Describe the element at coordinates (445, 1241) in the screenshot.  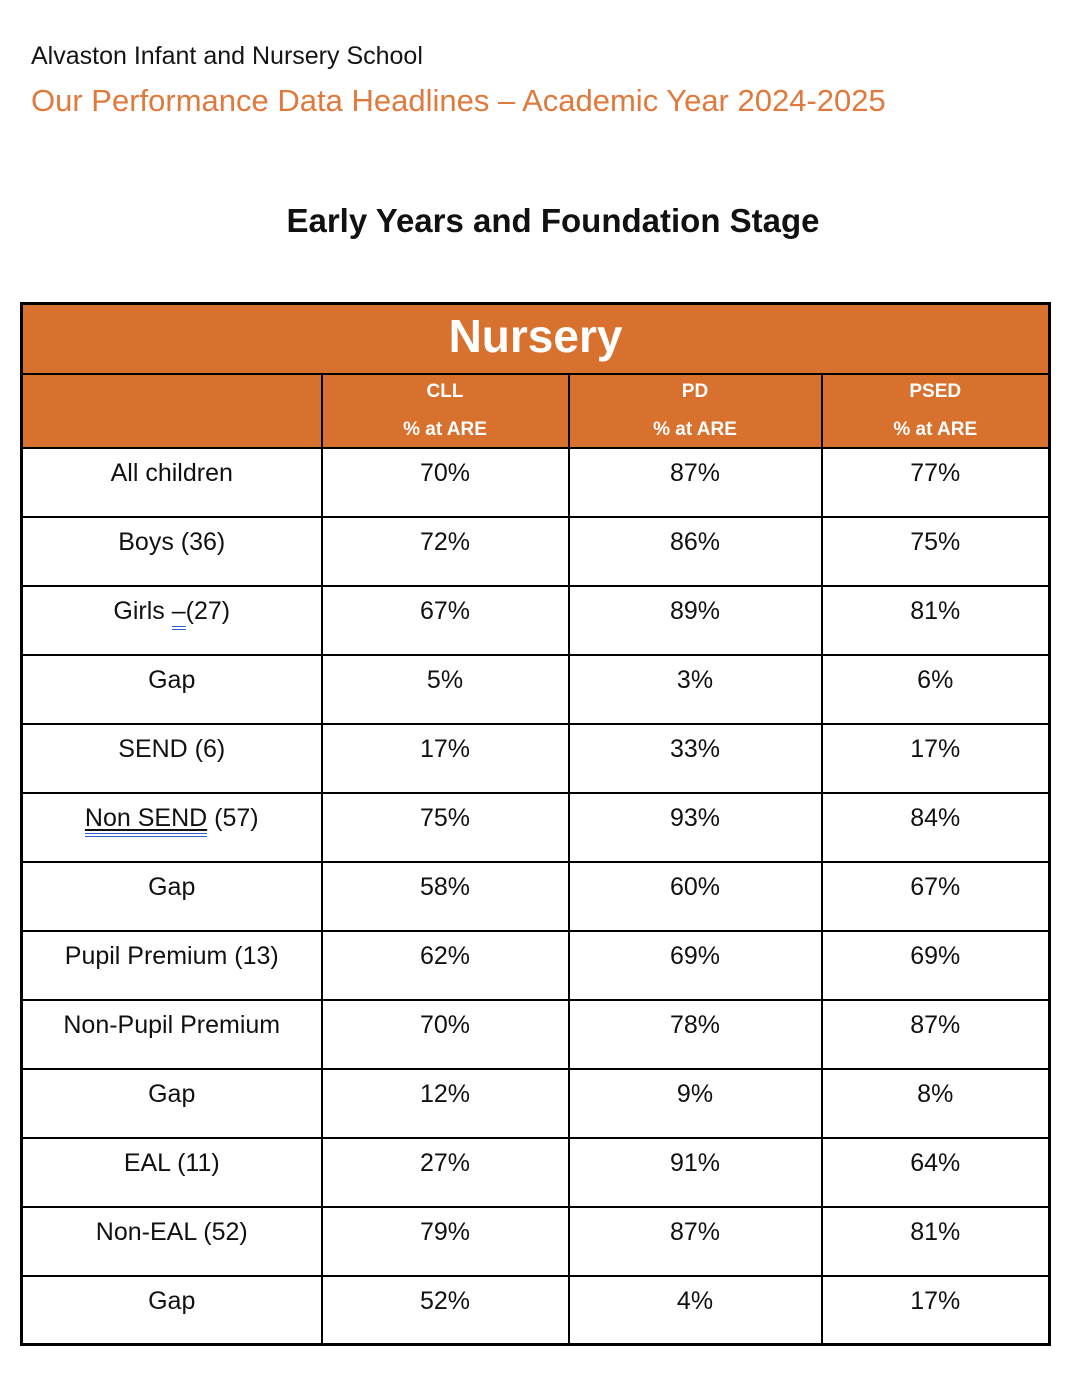
I see `value-cell-cll: 79%` at that location.